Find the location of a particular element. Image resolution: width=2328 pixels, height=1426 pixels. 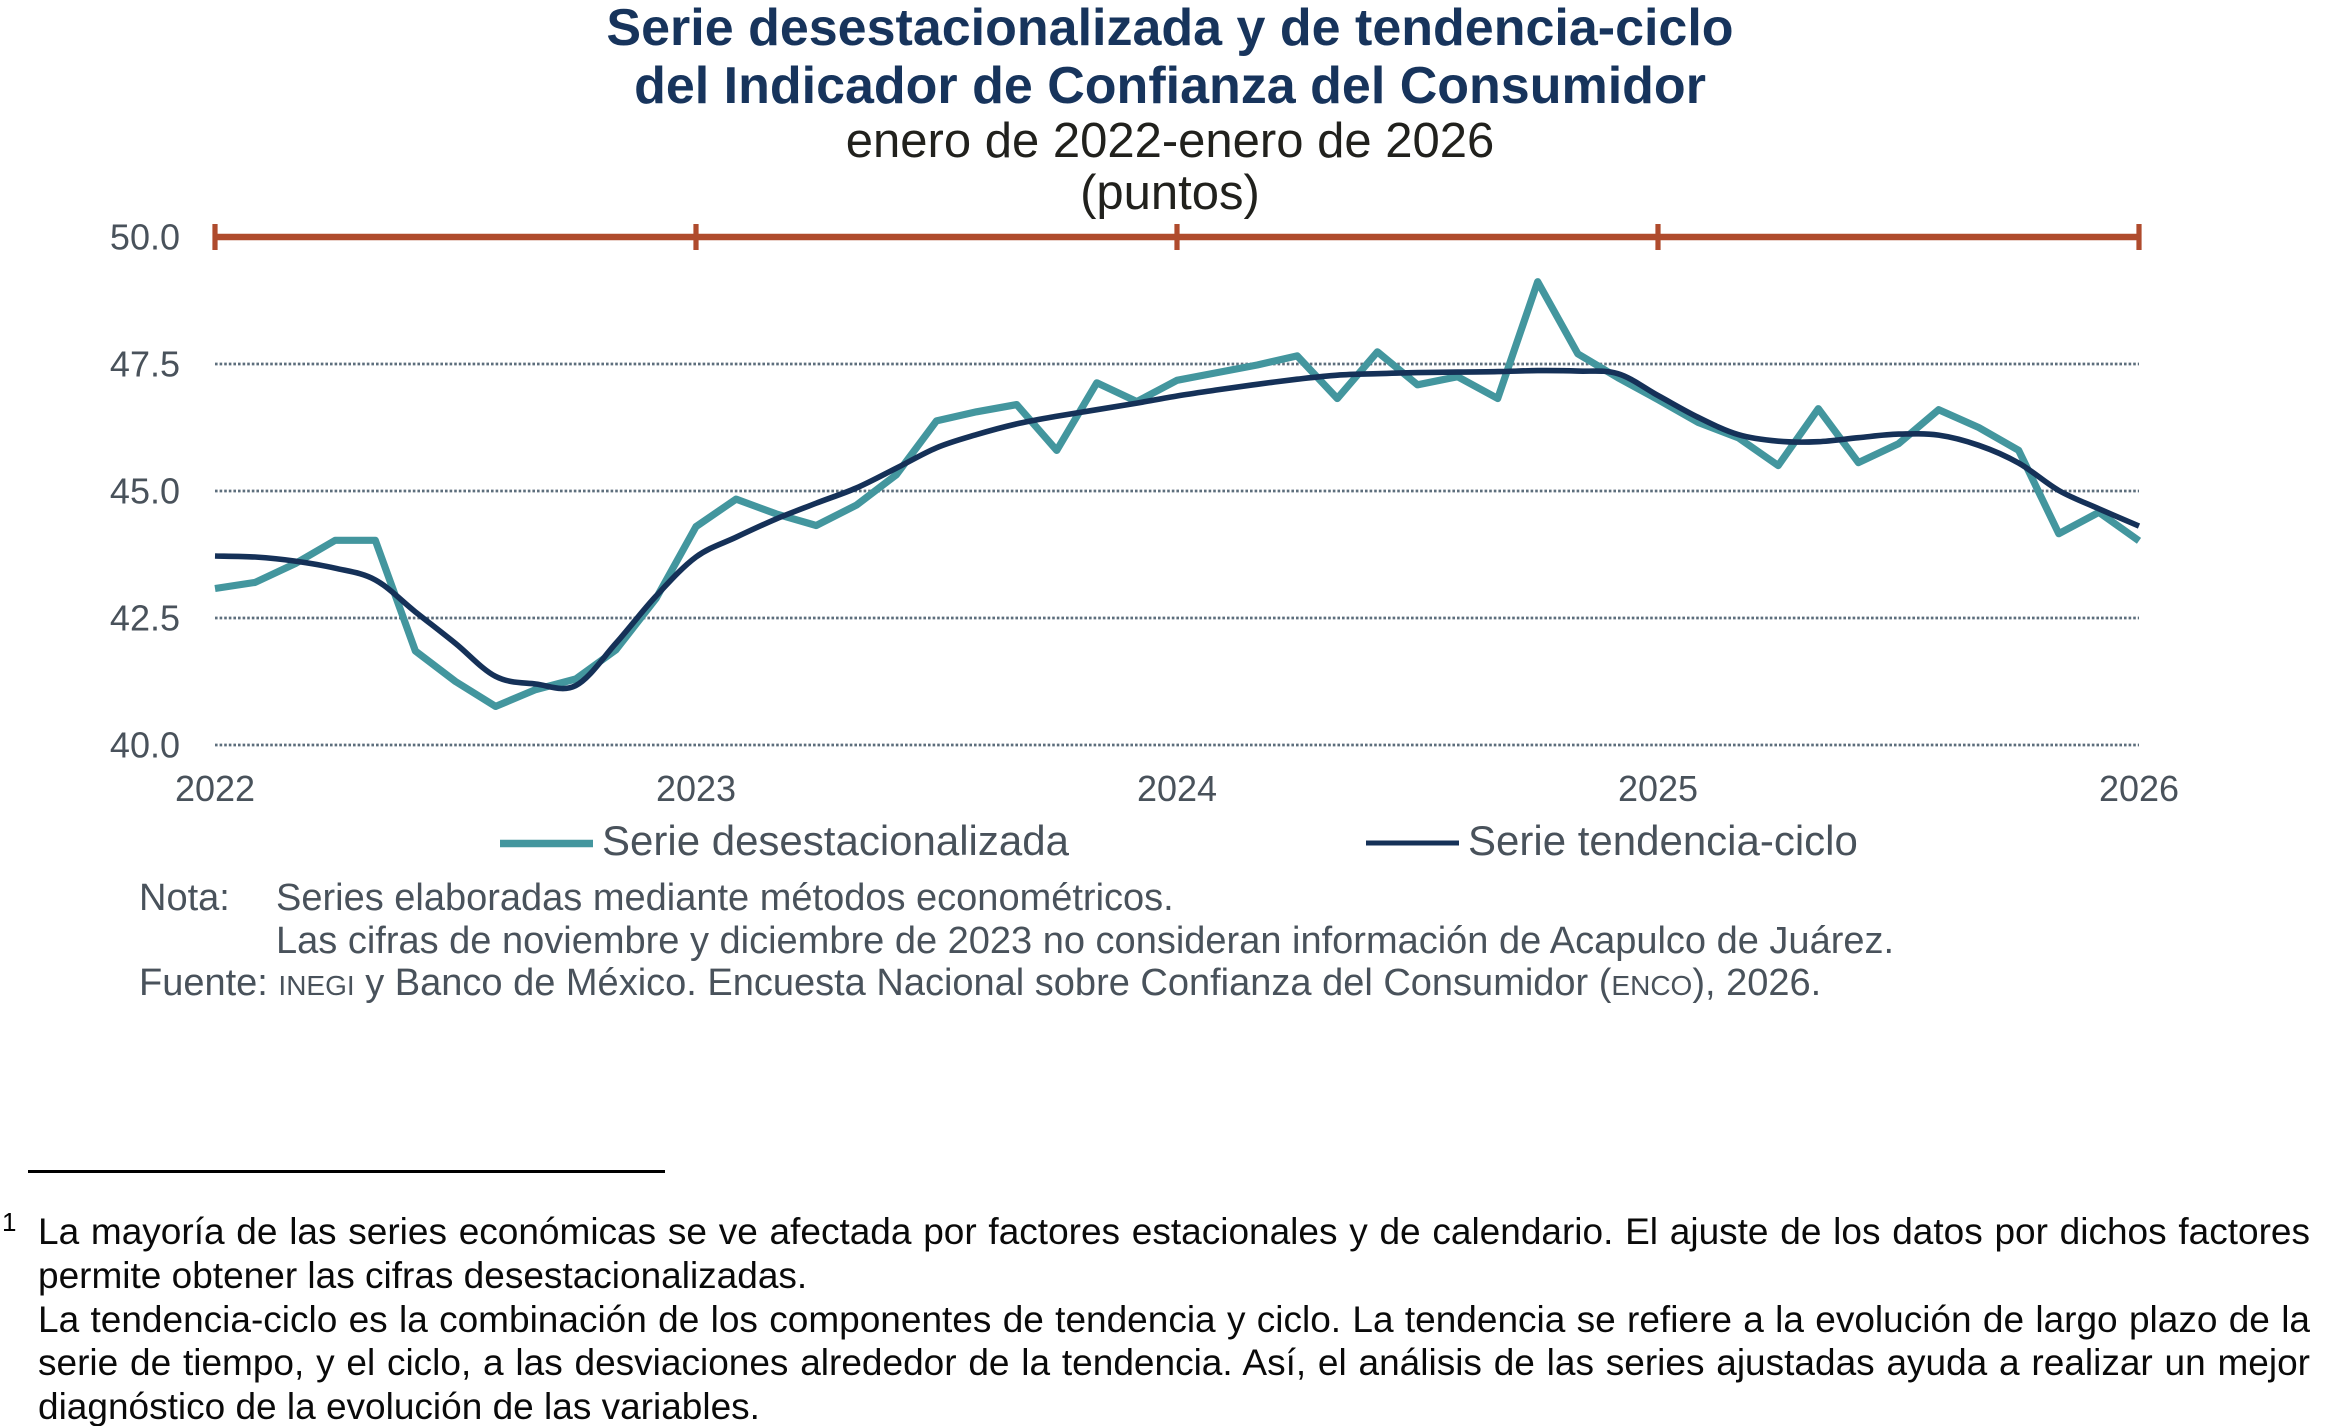

svg-text: 2024 is located at coordinates (1177, 788).